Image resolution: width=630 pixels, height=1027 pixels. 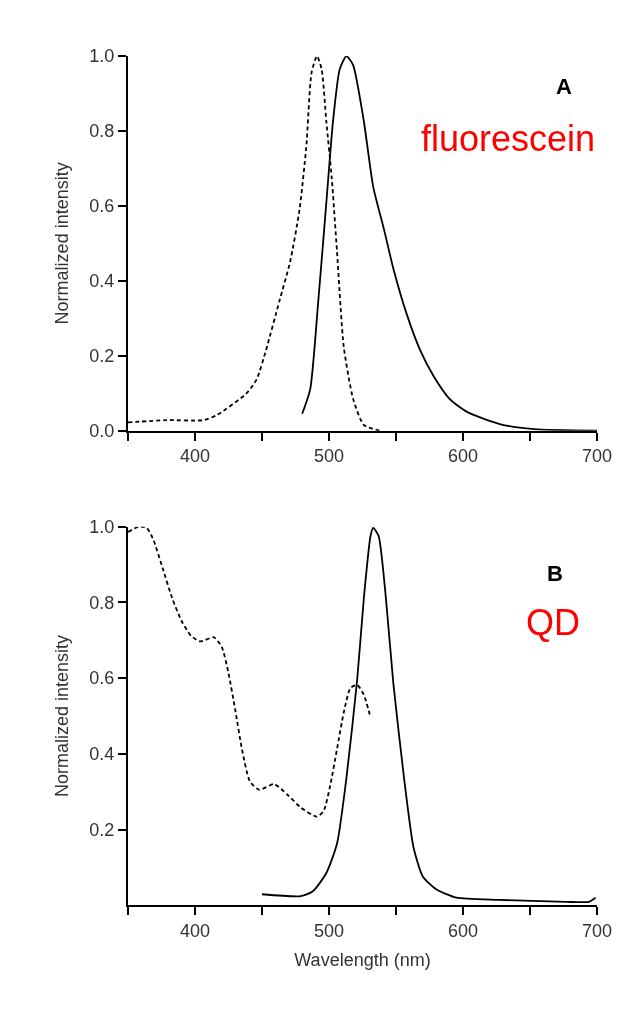 I want to click on annotation: QD, so click(x=553, y=622).